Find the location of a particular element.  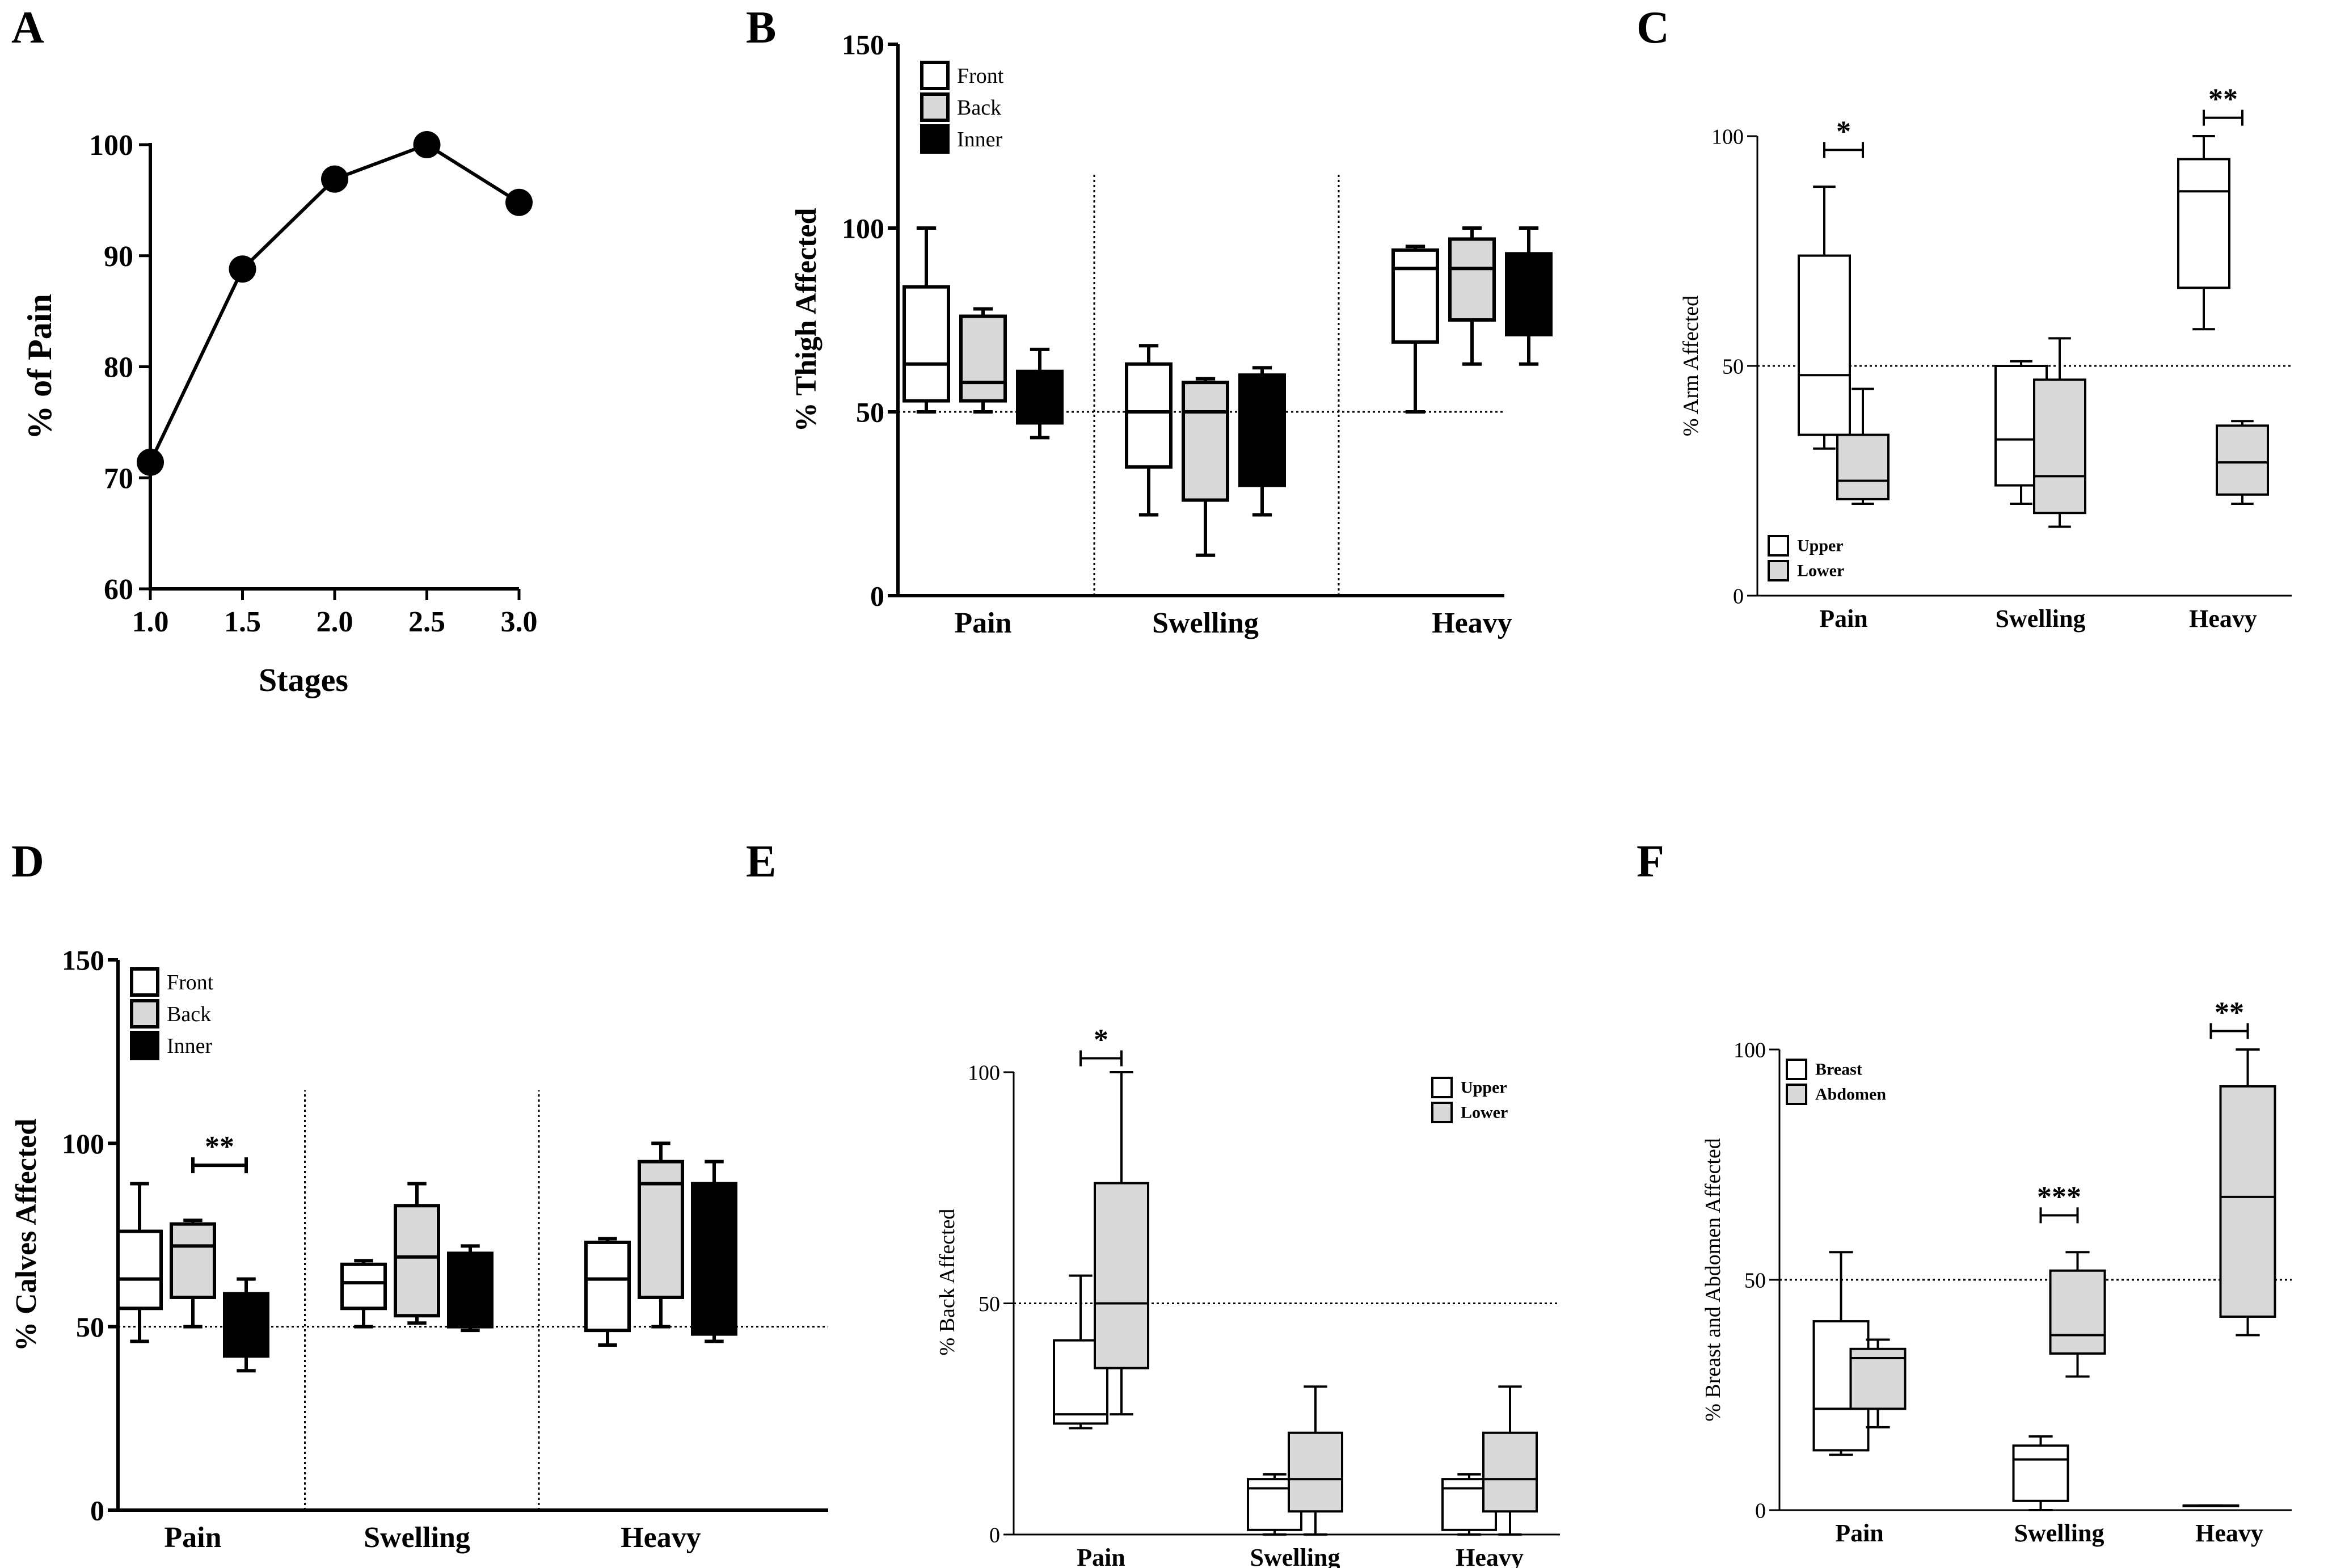

significance-bracket: *** is located at coordinates (2059, 1202).